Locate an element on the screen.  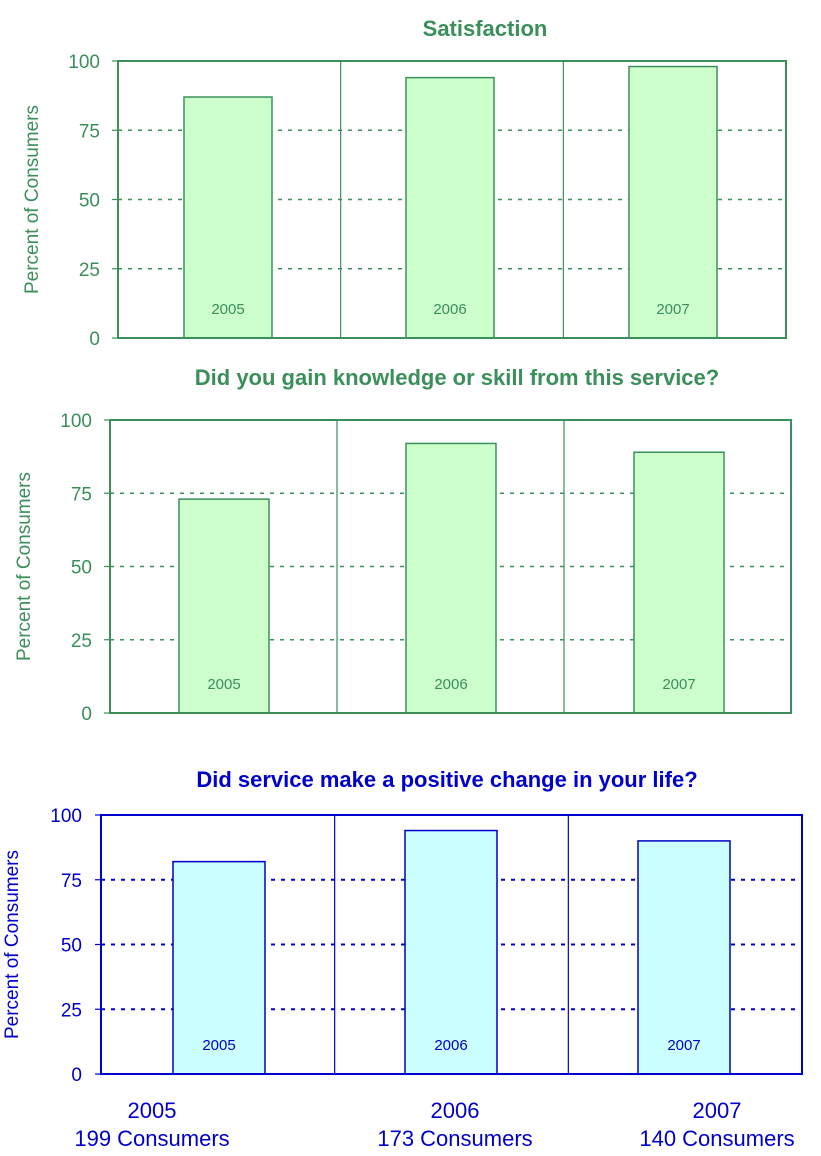
footer-consumer-count: 140 Consumers is located at coordinates (716, 1138).